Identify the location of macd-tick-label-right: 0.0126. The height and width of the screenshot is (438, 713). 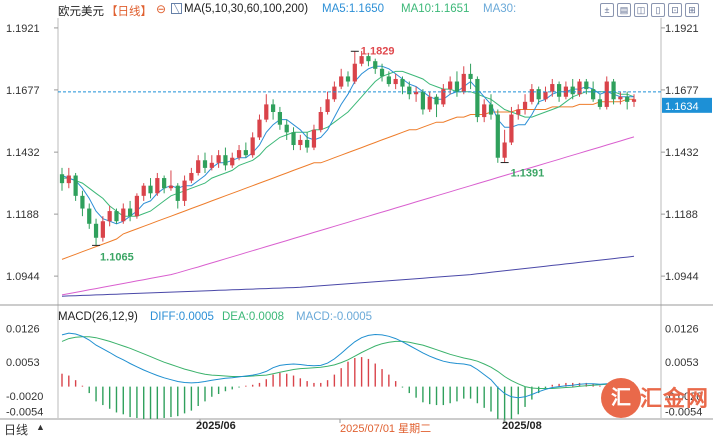
(682, 329).